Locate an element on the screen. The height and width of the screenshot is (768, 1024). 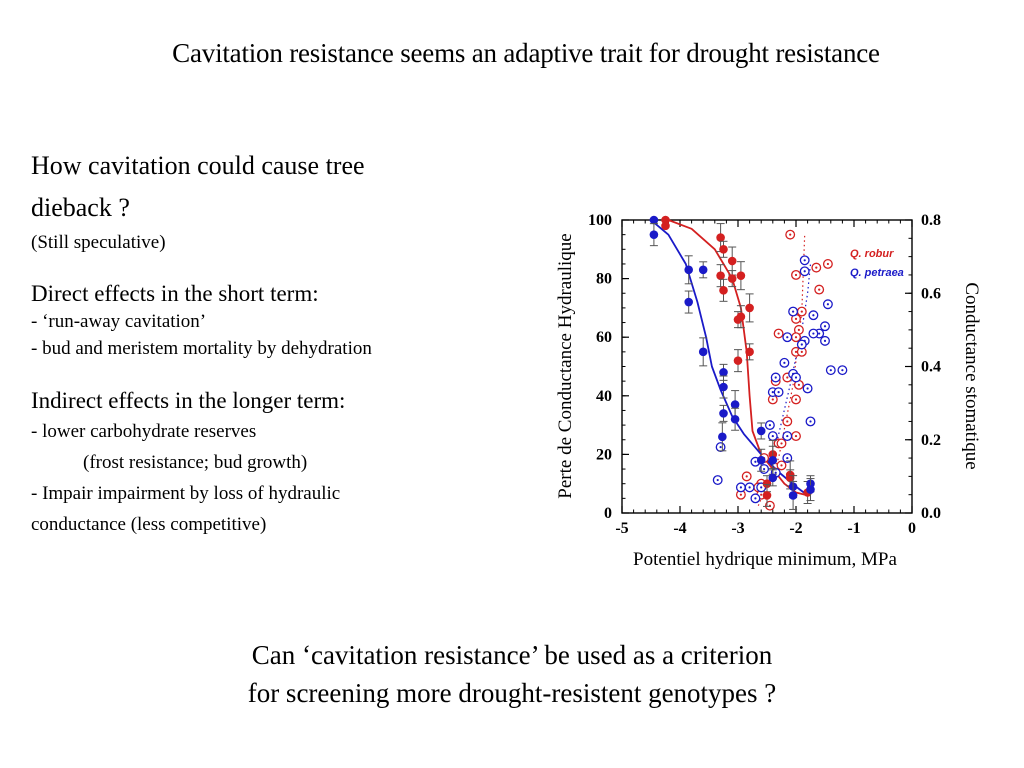
x-tick-label: -4 is located at coordinates (679, 528).